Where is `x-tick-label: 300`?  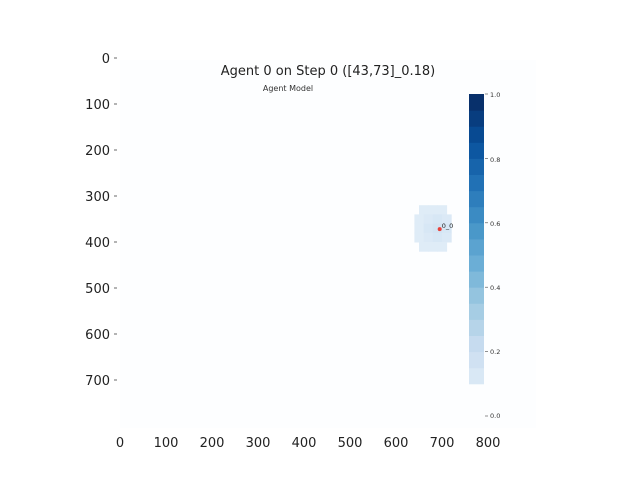
x-tick-label: 300 is located at coordinates (258, 443).